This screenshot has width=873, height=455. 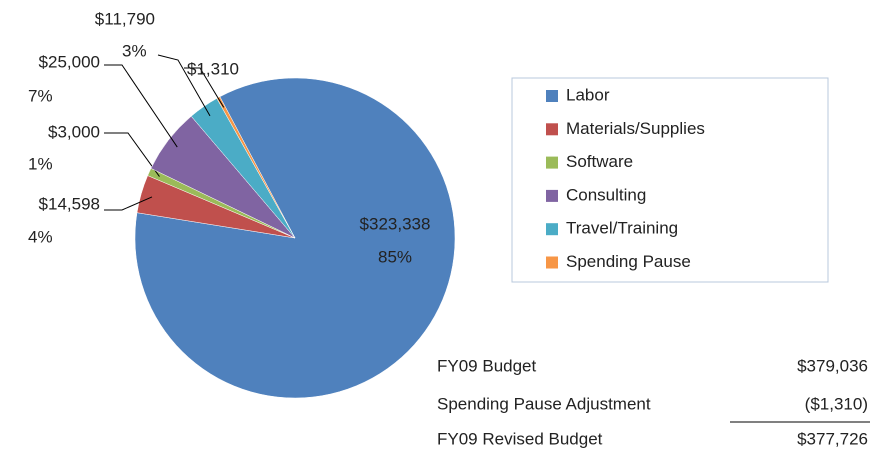 I want to click on summary-amount: $377,726, so click(x=832, y=438).